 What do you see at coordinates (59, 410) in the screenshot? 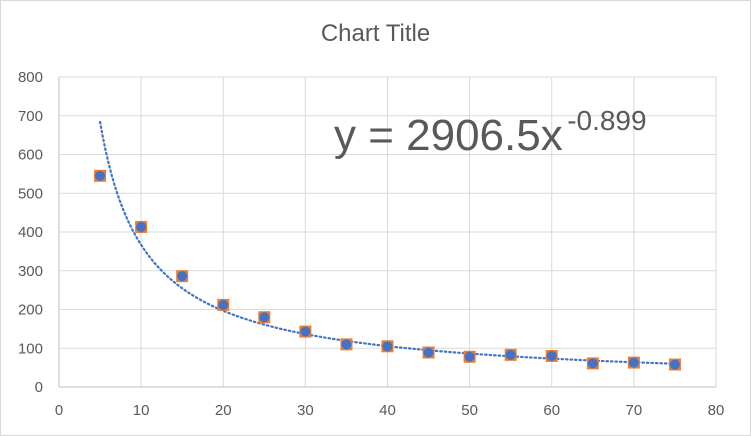
I see `x-tick-label: 0` at bounding box center [59, 410].